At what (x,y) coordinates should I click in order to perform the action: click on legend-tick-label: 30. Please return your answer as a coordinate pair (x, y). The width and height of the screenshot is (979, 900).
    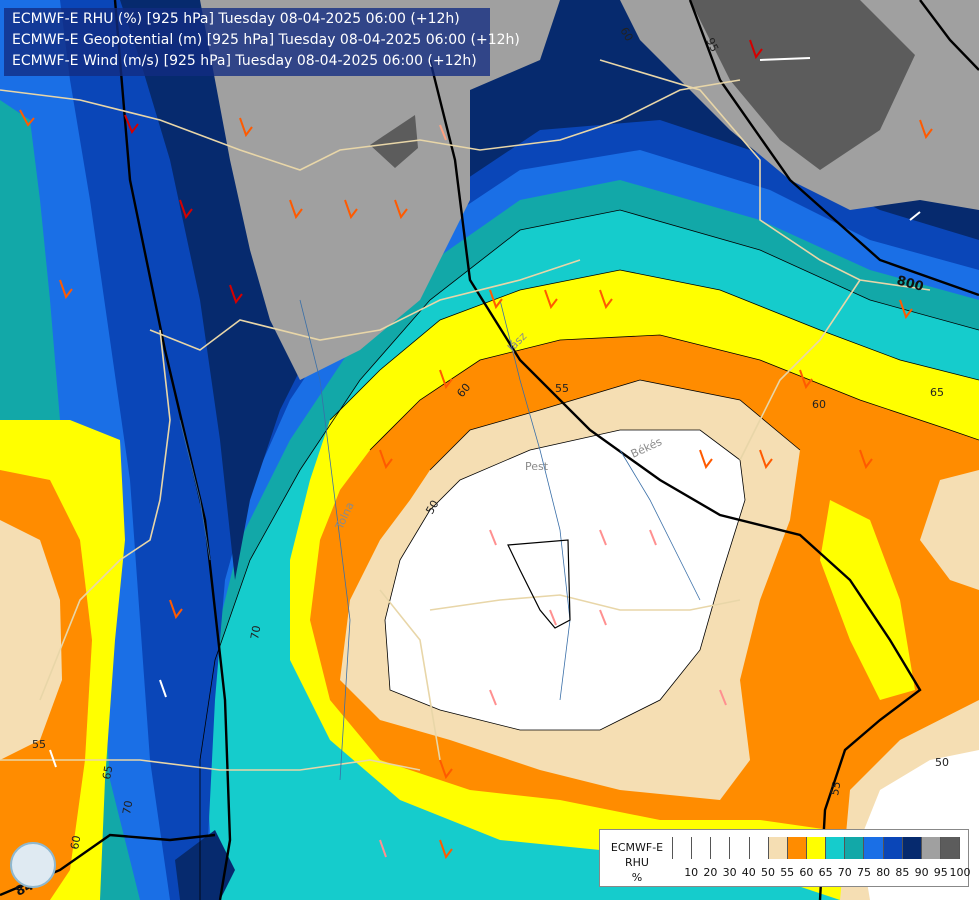
    Looking at the image, I should click on (729, 872).